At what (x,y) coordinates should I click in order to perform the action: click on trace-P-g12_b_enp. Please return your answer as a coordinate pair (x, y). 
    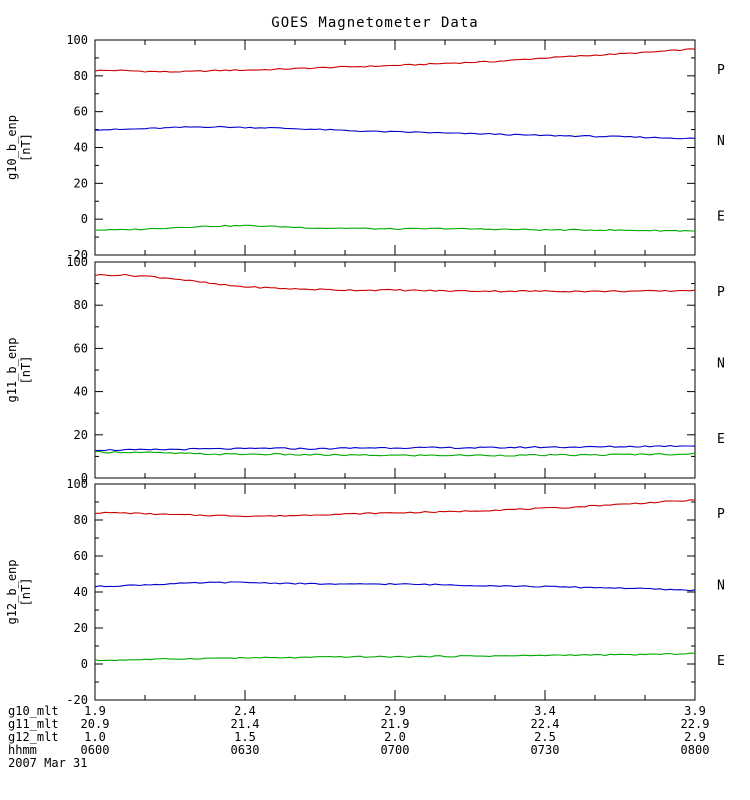
    Looking at the image, I should click on (395, 508).